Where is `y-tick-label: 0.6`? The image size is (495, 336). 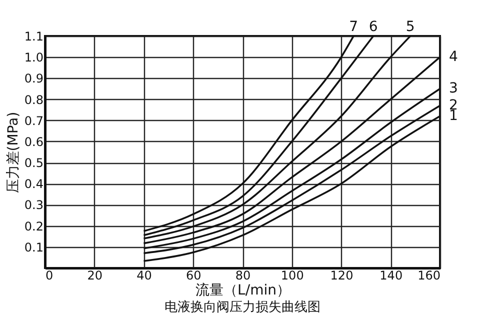
y-tick-label: 0.6 is located at coordinates (34, 141).